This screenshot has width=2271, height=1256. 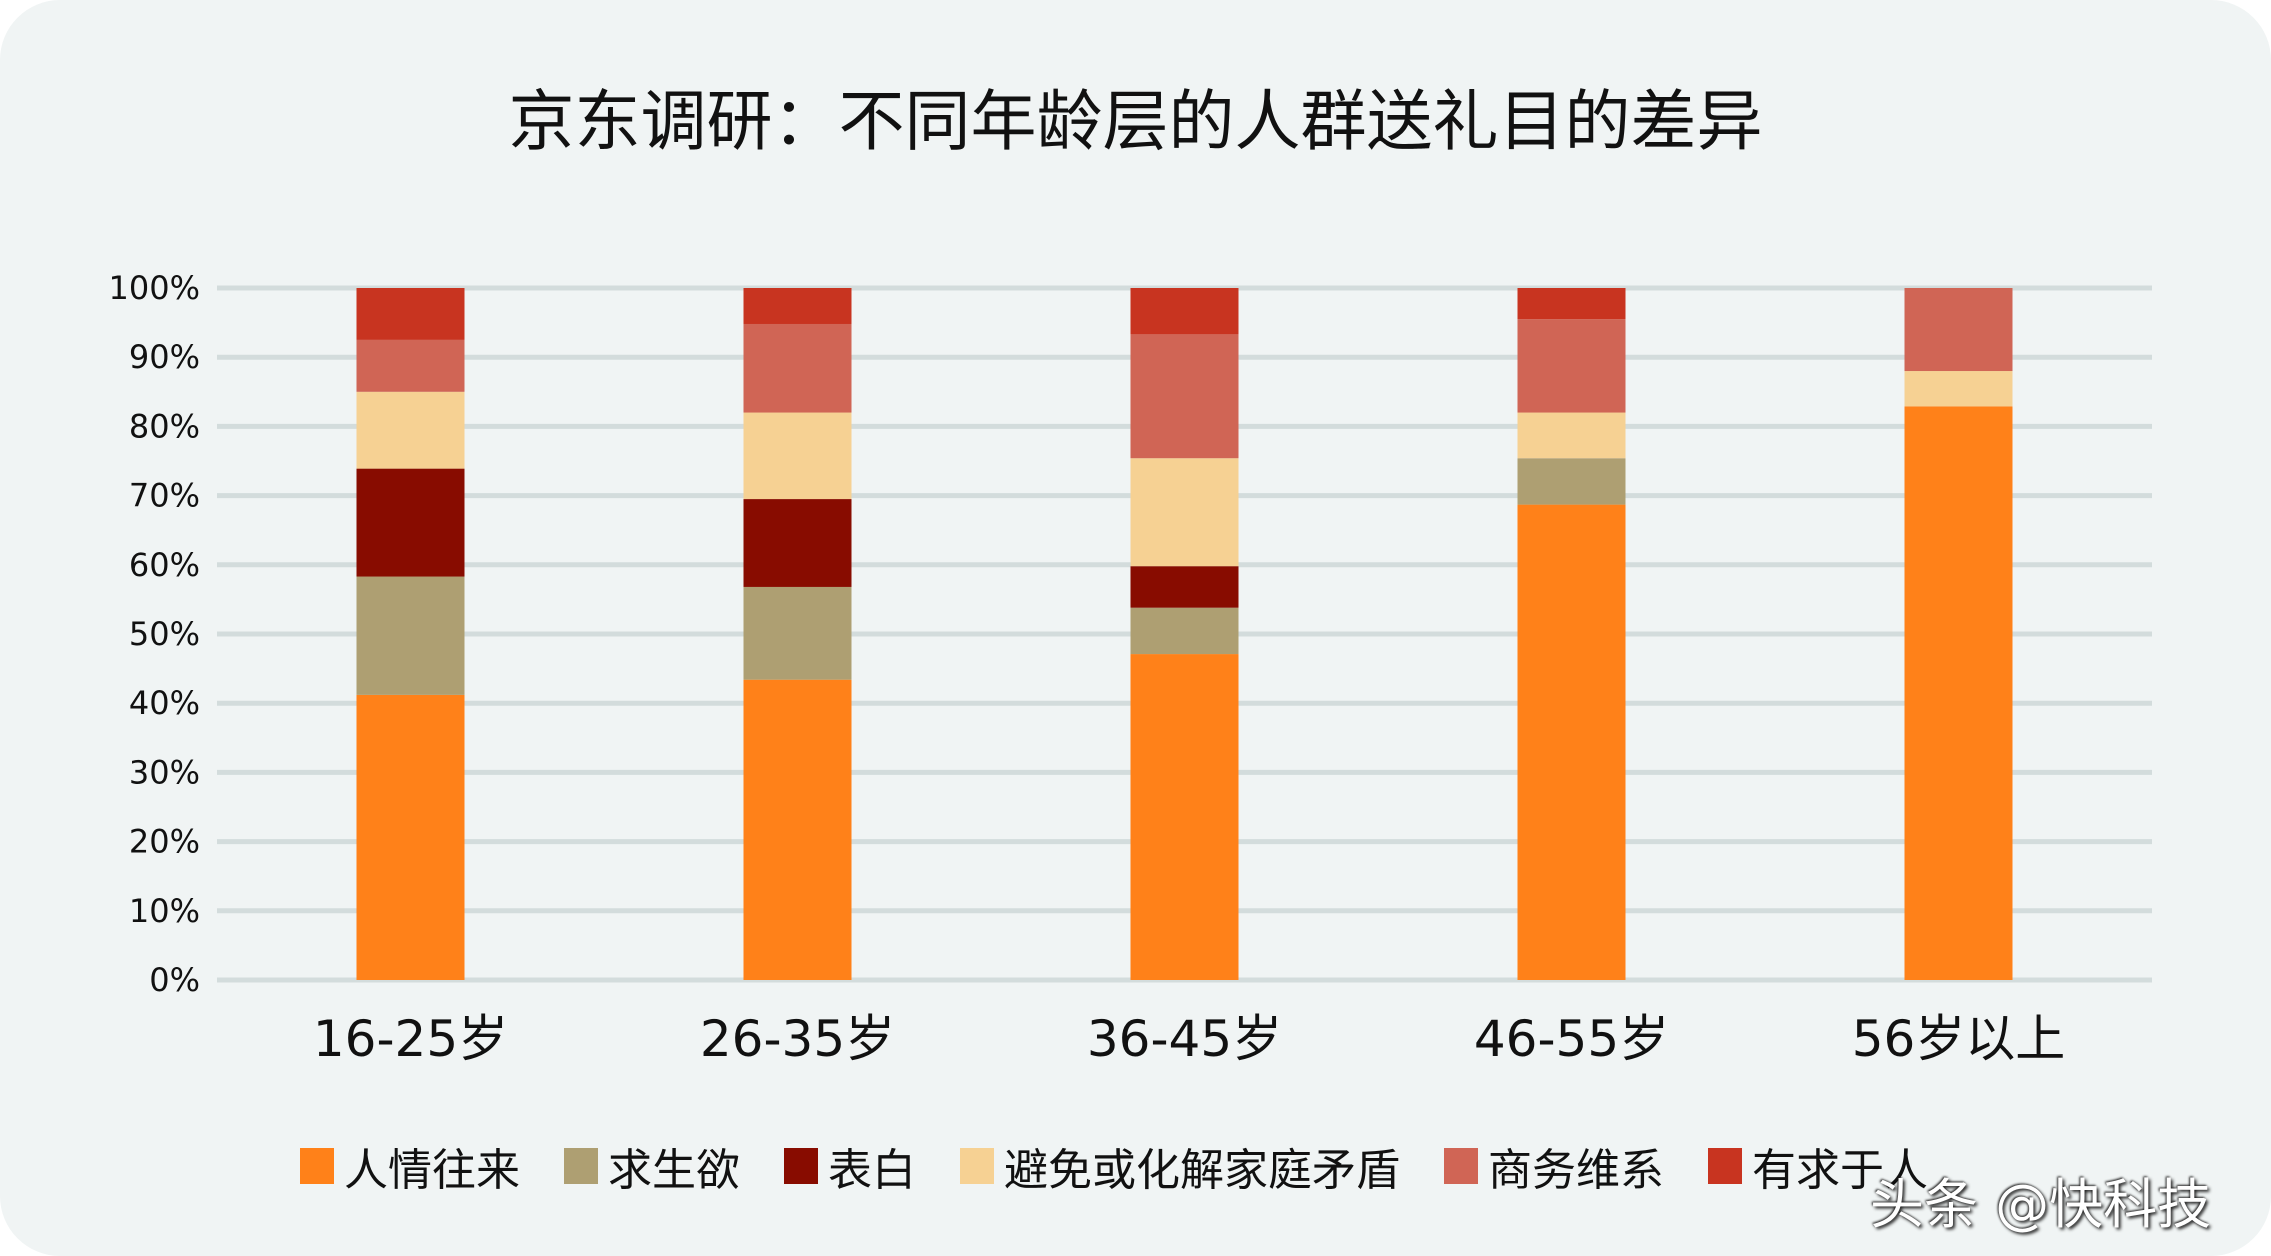 I want to click on legend: 人情往来 求生欲 表白 避免或化解家庭矛盾 商务维系 有求于人, so click(x=1114, y=1166).